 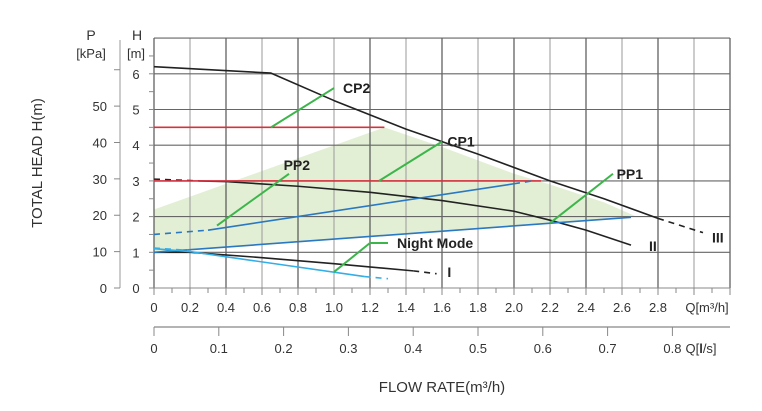 I want to click on h-axis-tick-label: 5, so click(x=135, y=110).